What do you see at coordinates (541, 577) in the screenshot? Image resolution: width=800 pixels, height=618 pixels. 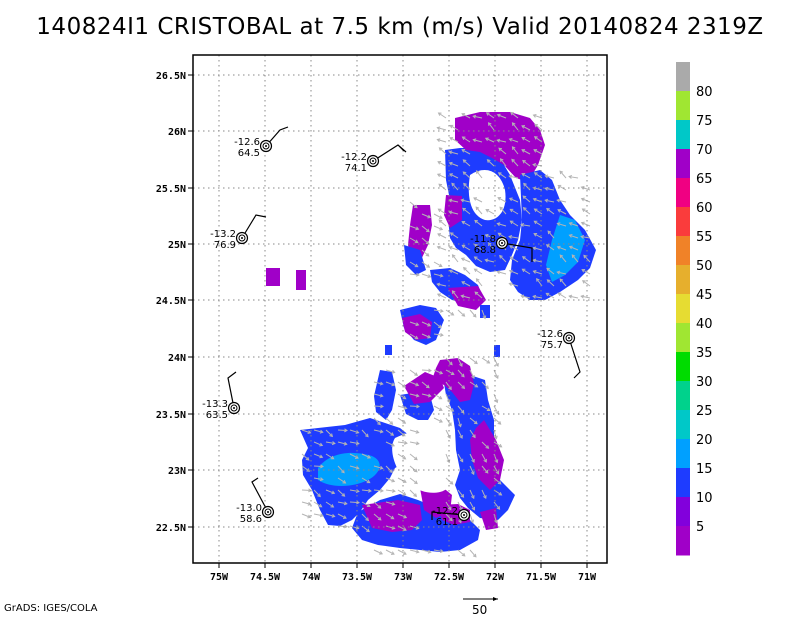 I see `lon-tick-label: 71.5W` at bounding box center [541, 577].